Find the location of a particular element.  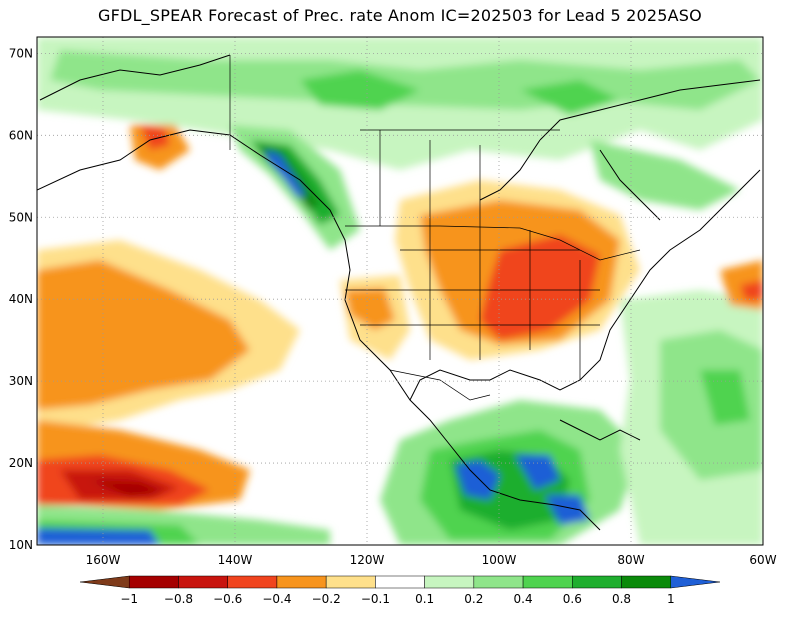

lat-label: 60N is located at coordinates (21, 135).